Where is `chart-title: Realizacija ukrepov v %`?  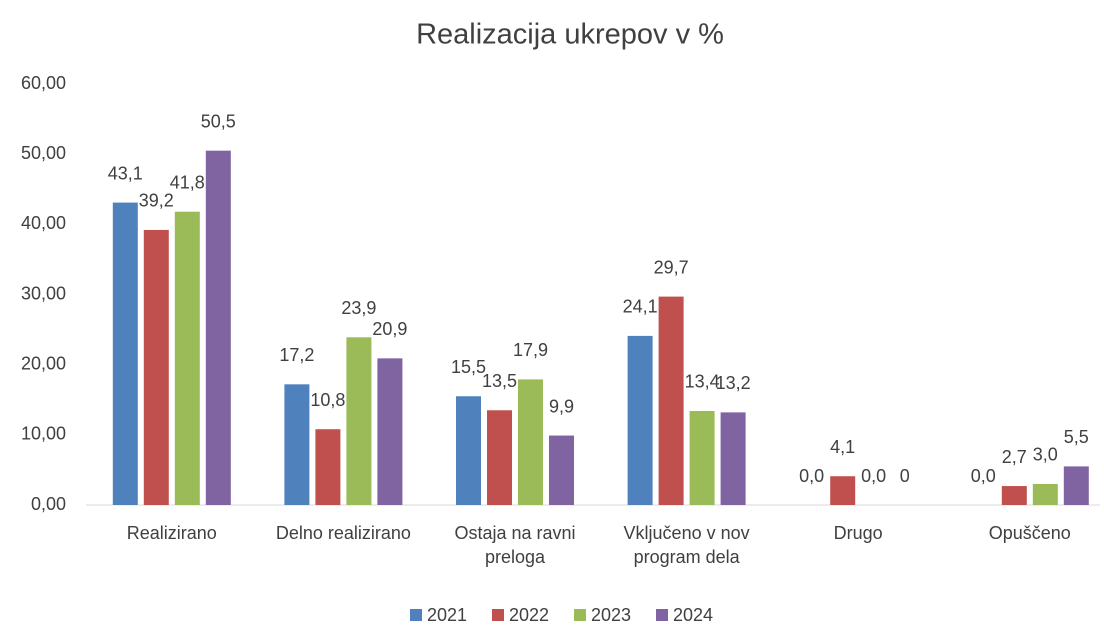
chart-title: Realizacija ukrepov v % is located at coordinates (570, 35).